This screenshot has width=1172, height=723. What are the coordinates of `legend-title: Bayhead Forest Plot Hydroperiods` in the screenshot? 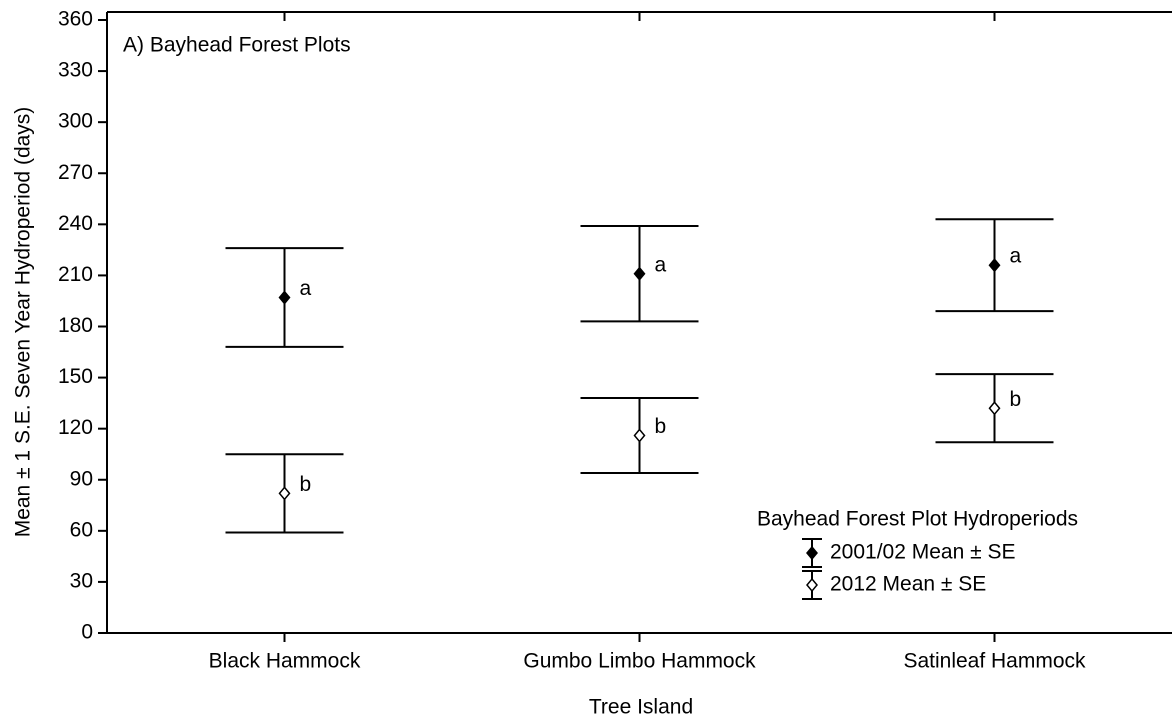 It's located at (917, 519).